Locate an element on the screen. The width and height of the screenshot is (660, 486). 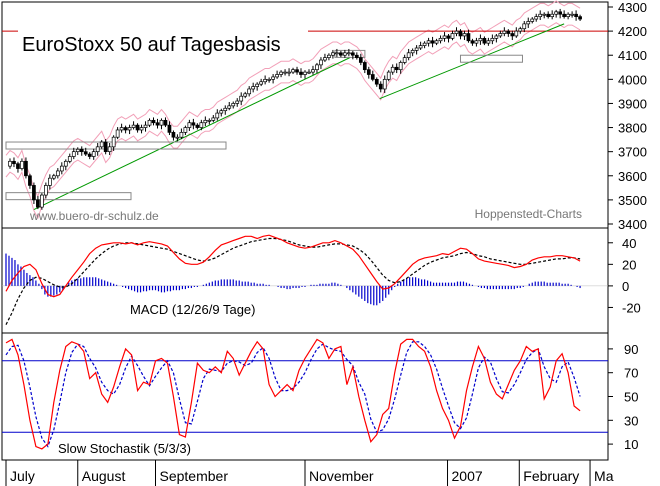
price-tick-label: 4000 is located at coordinates (632, 79).